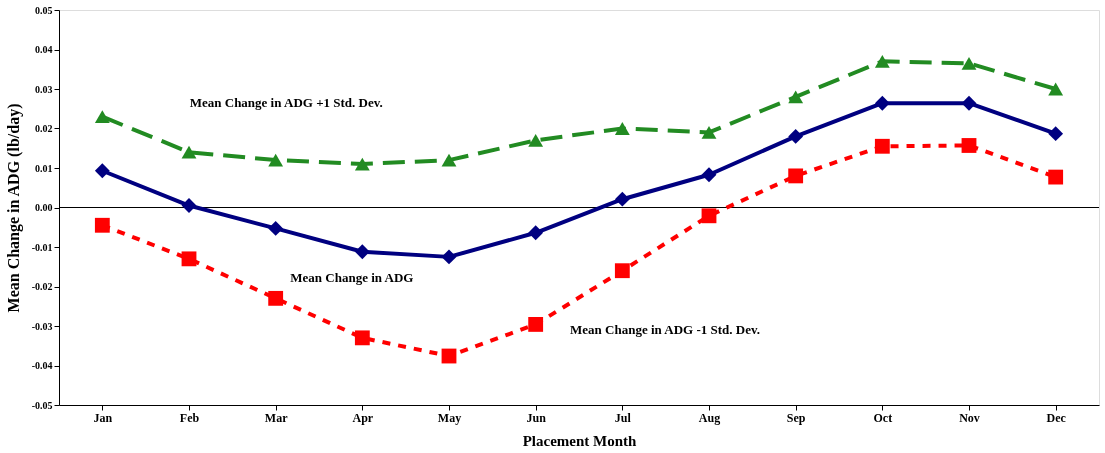 This screenshot has width=1105, height=453. What do you see at coordinates (44, 168) in the screenshot?
I see `y-tick-label: 0.01` at bounding box center [44, 168].